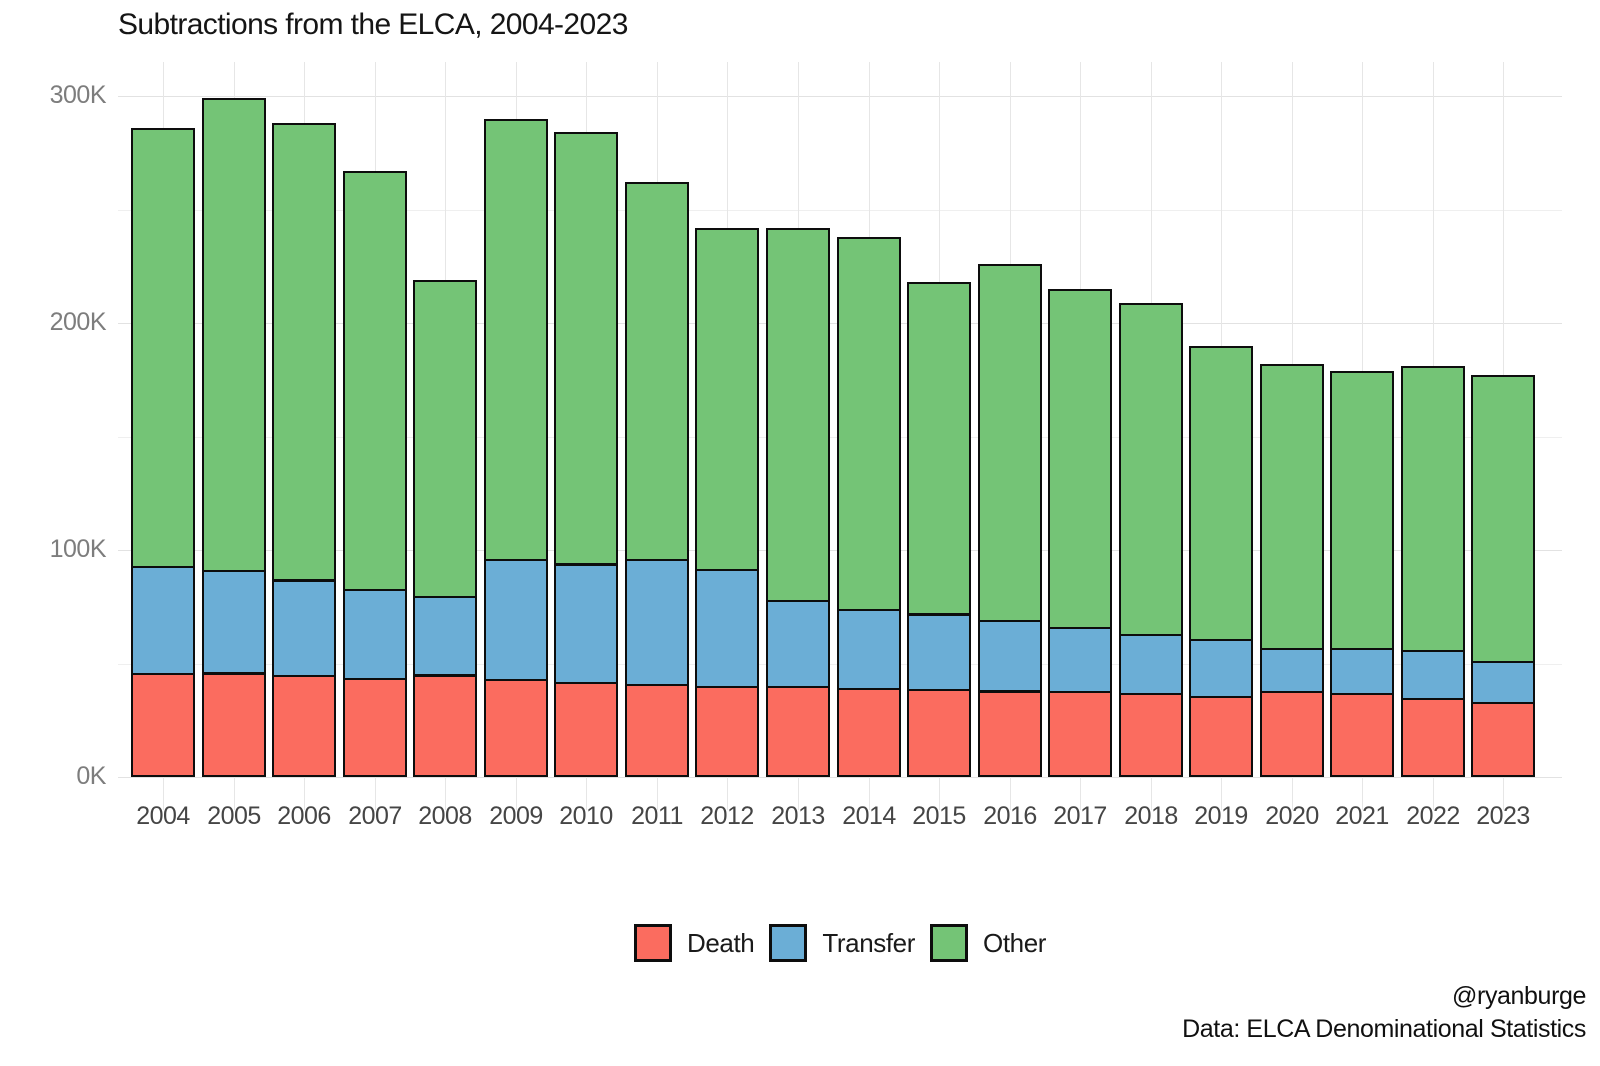 The height and width of the screenshot is (1066, 1600). I want to click on legend-item-transfer: Transfer, so click(842, 943).